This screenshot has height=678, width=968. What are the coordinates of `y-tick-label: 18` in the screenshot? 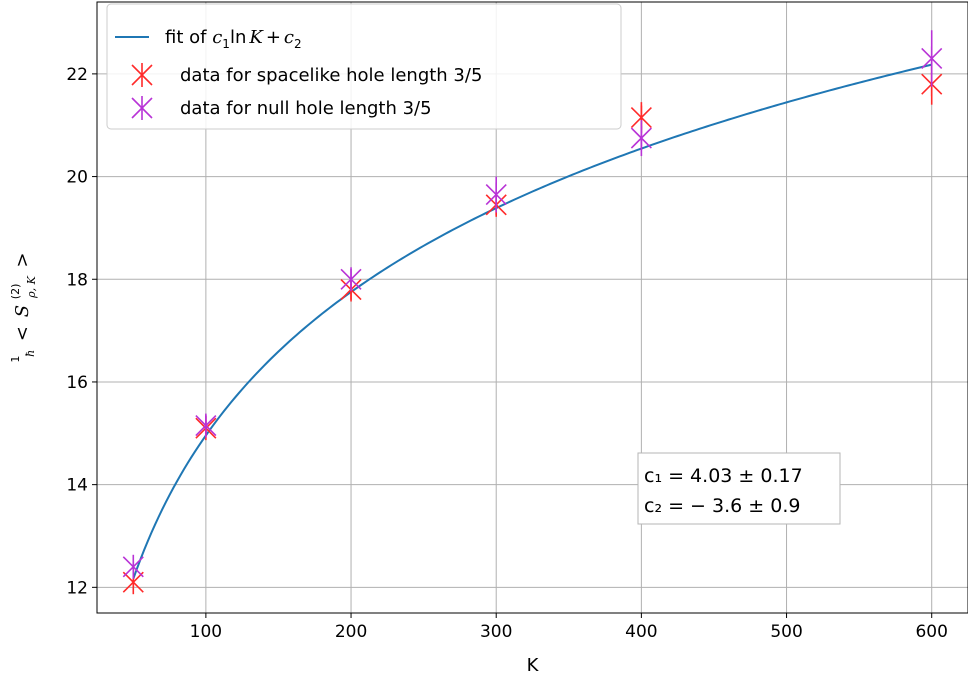 It's located at (77, 280).